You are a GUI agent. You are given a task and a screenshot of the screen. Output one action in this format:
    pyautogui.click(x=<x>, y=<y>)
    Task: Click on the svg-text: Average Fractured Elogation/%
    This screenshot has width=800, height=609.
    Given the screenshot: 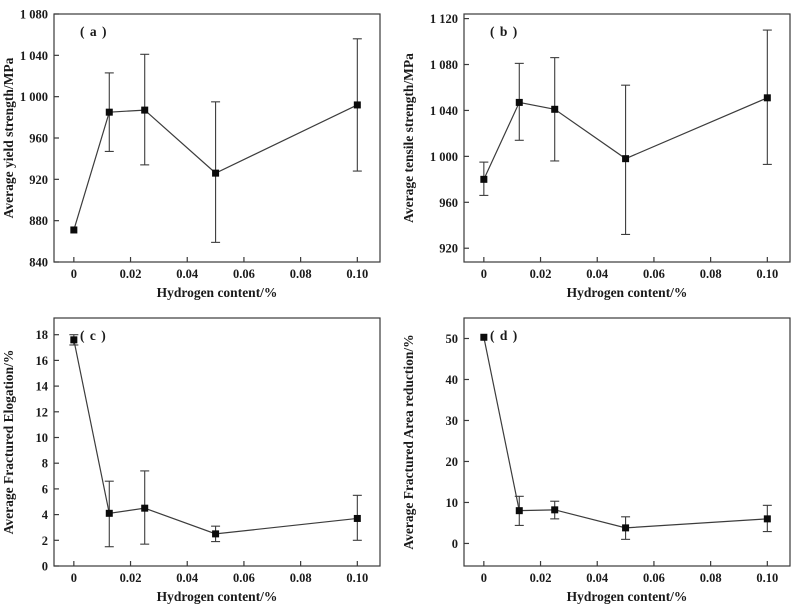 What is the action you would take?
    pyautogui.click(x=8, y=442)
    